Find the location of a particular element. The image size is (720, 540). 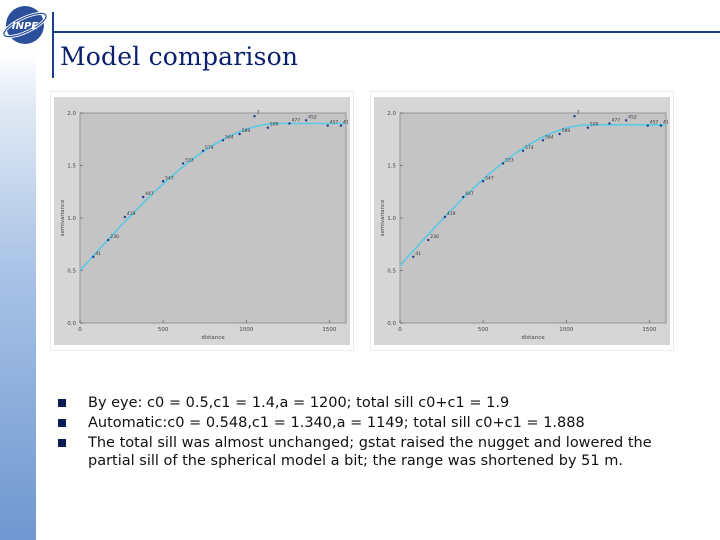

title-horizontal-rule is located at coordinates (386, 32).